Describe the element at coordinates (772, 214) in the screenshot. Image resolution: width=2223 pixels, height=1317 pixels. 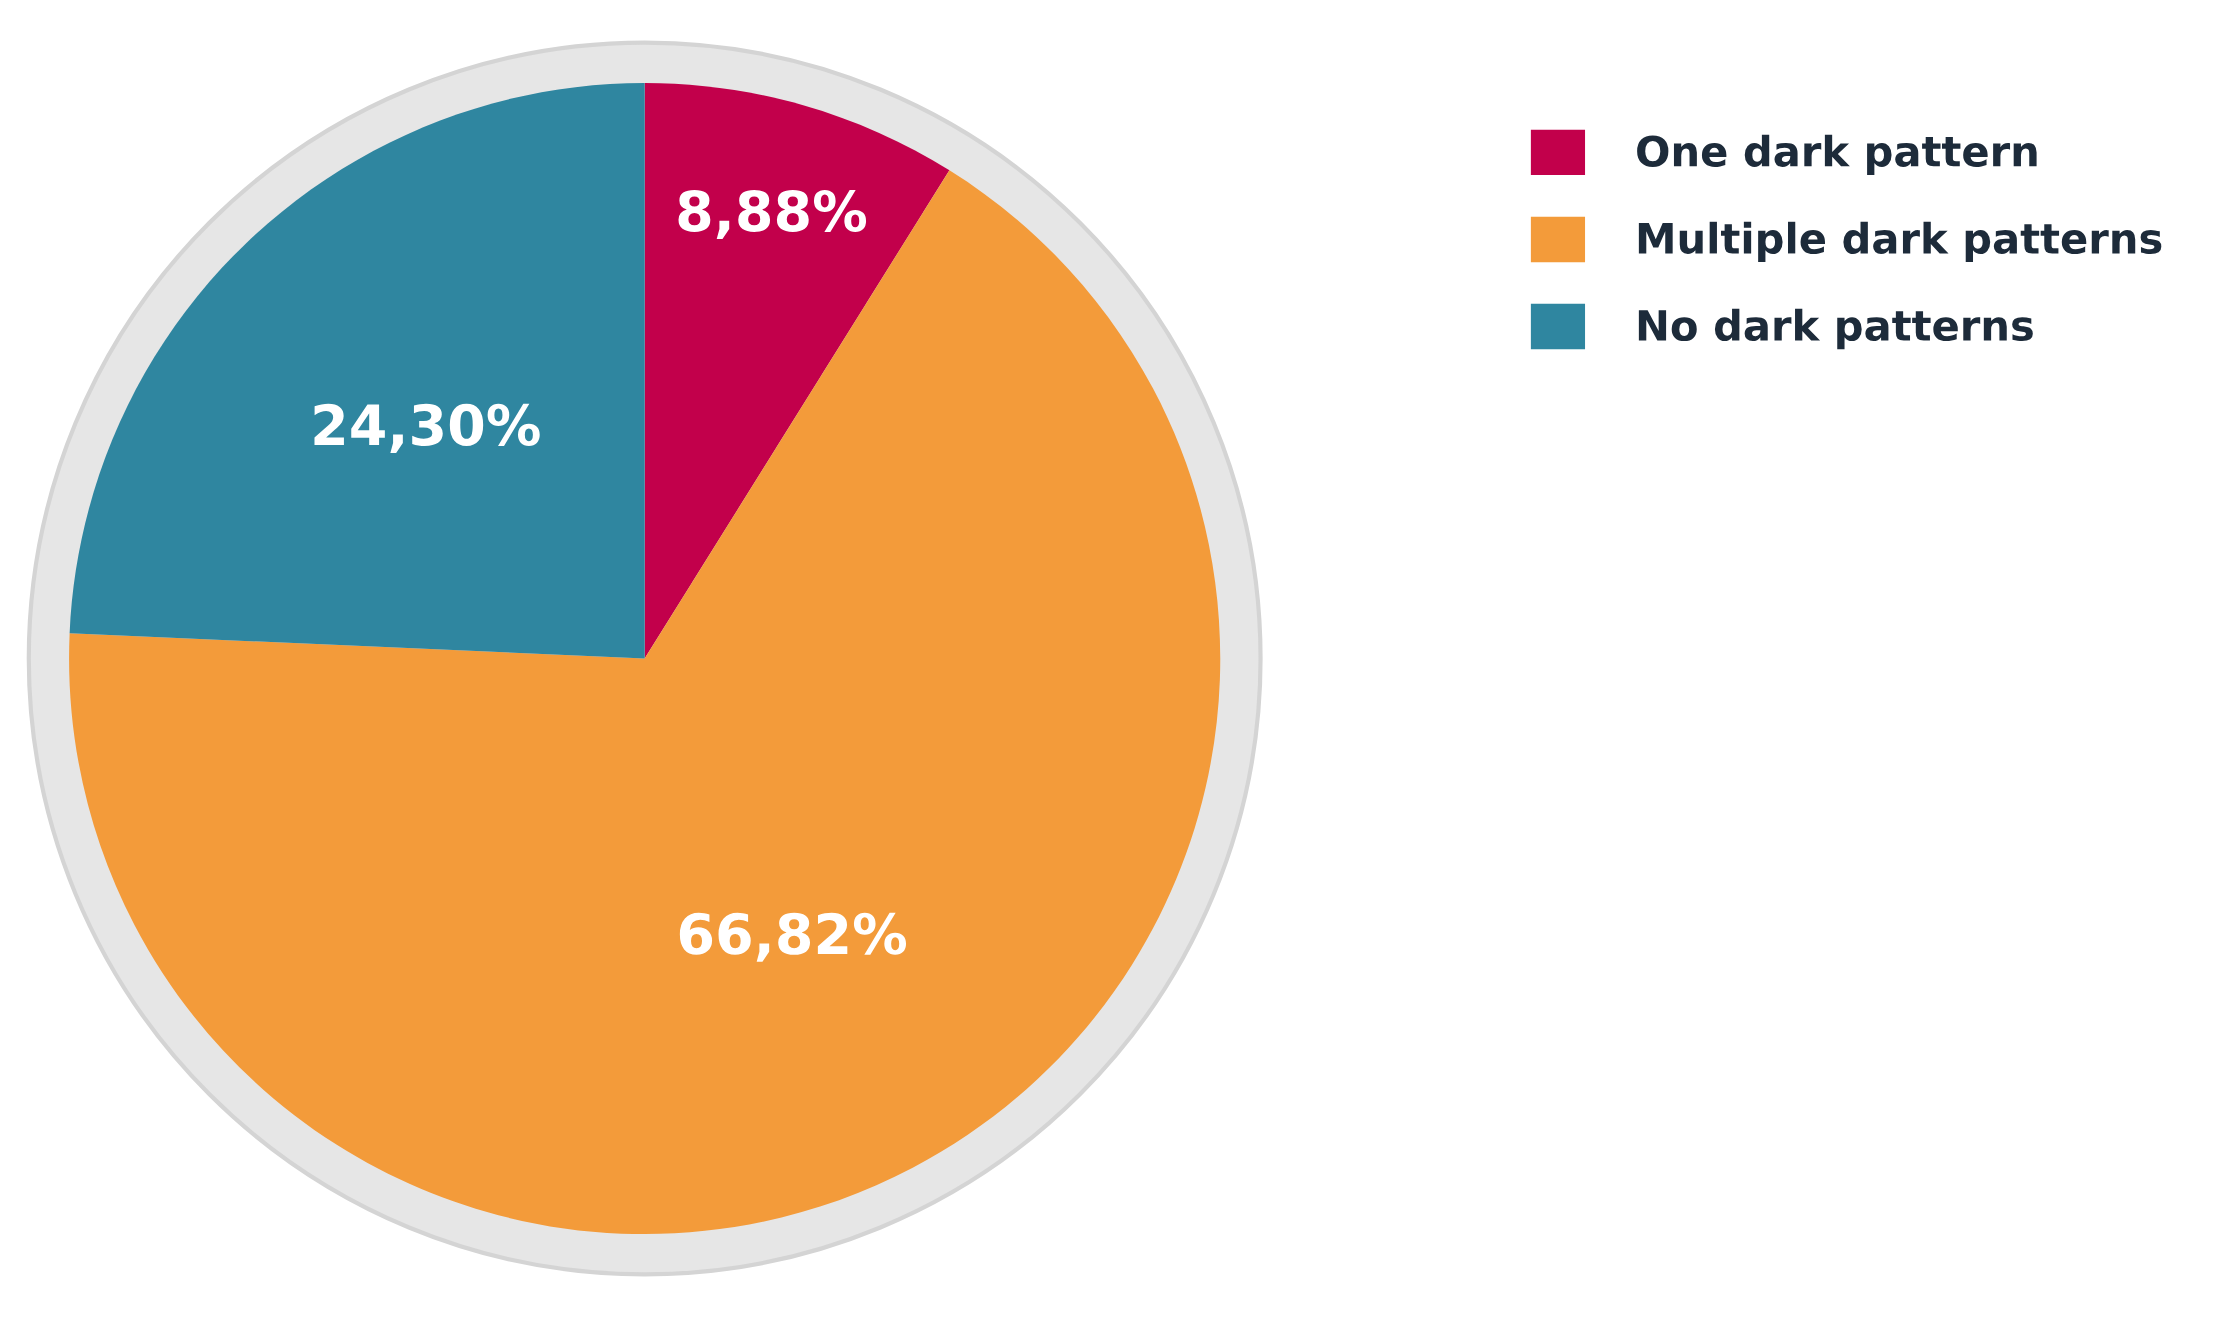
I see `data-label: 8,88%` at that location.